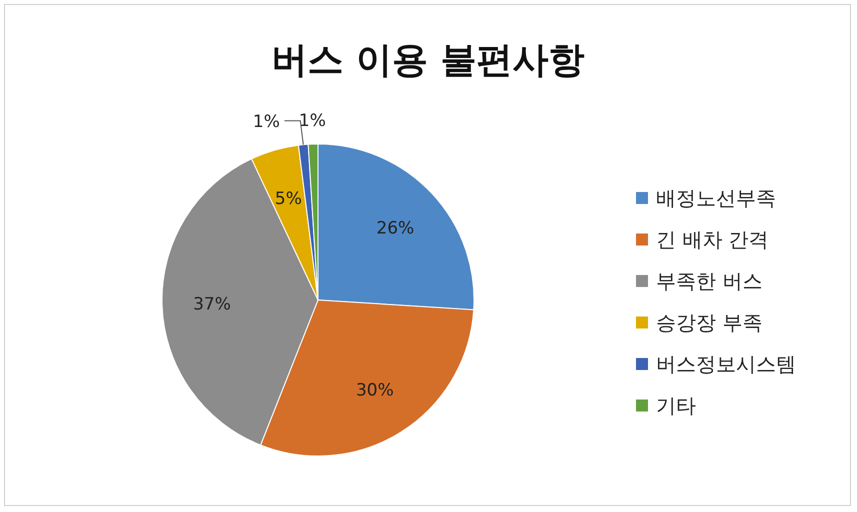  Describe the element at coordinates (716, 198) in the screenshot. I see `legend-label: 배정노선부족` at that location.